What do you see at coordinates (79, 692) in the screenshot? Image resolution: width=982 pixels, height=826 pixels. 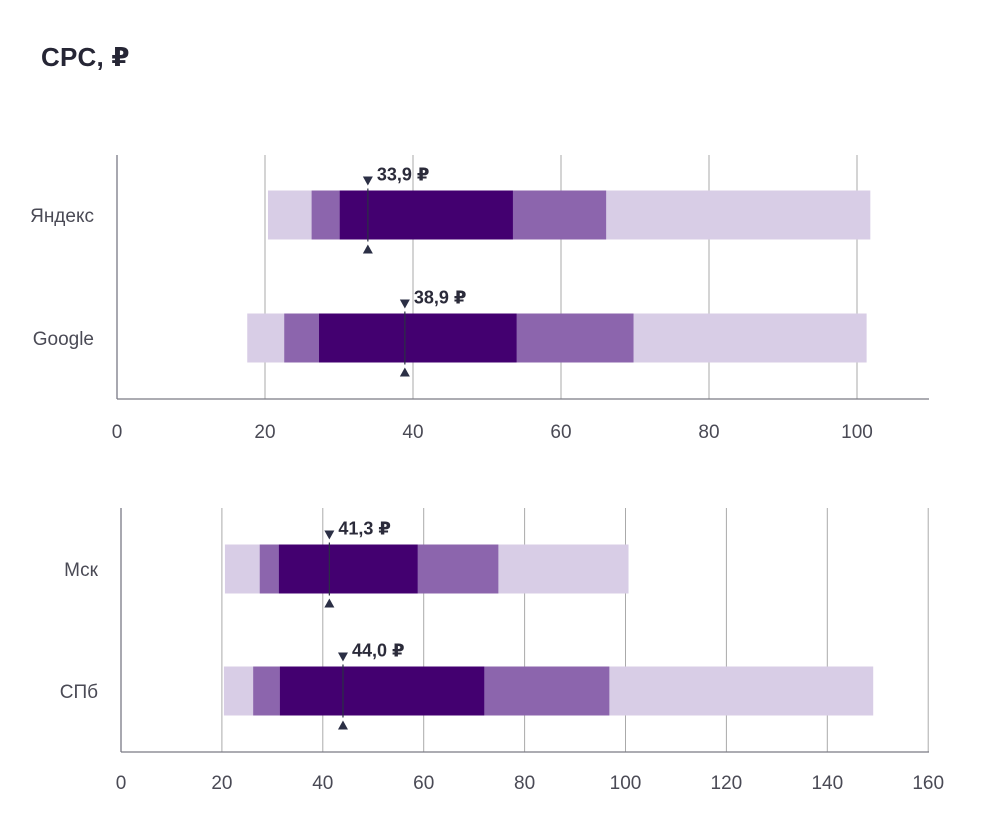 I see `category-label: СПб` at bounding box center [79, 692].